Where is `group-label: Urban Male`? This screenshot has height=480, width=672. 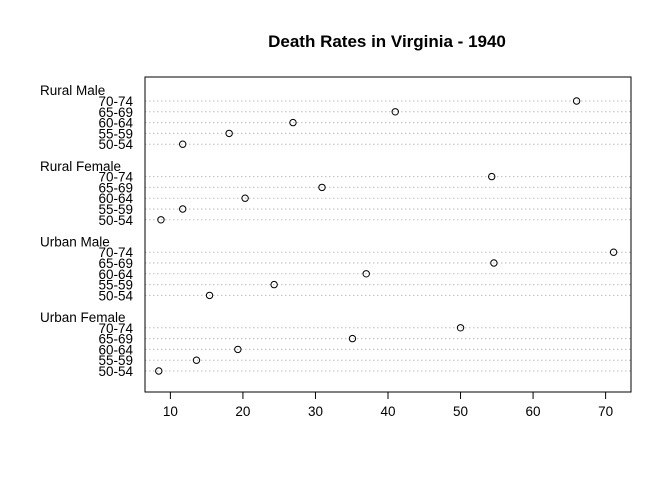 group-label: Urban Male is located at coordinates (75, 241).